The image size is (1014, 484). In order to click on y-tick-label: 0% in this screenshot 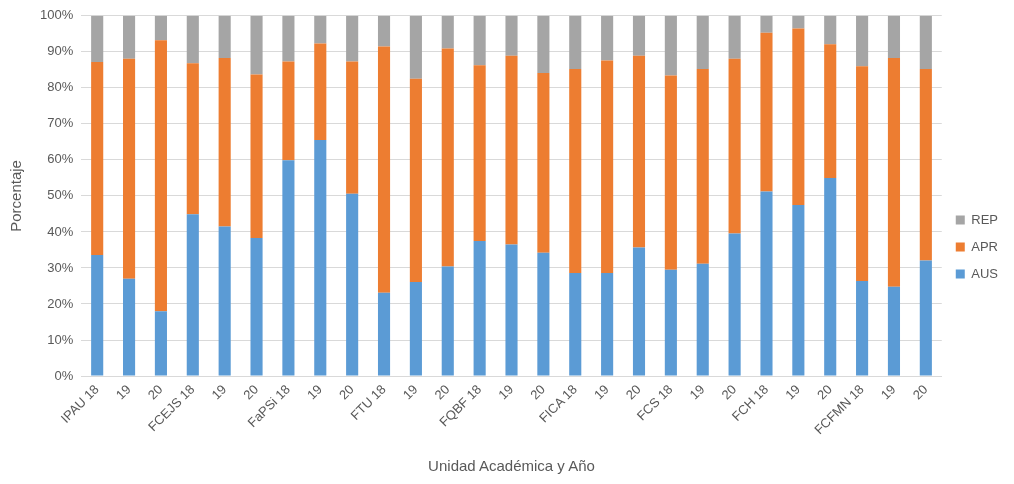, I will do `click(64, 375)`.